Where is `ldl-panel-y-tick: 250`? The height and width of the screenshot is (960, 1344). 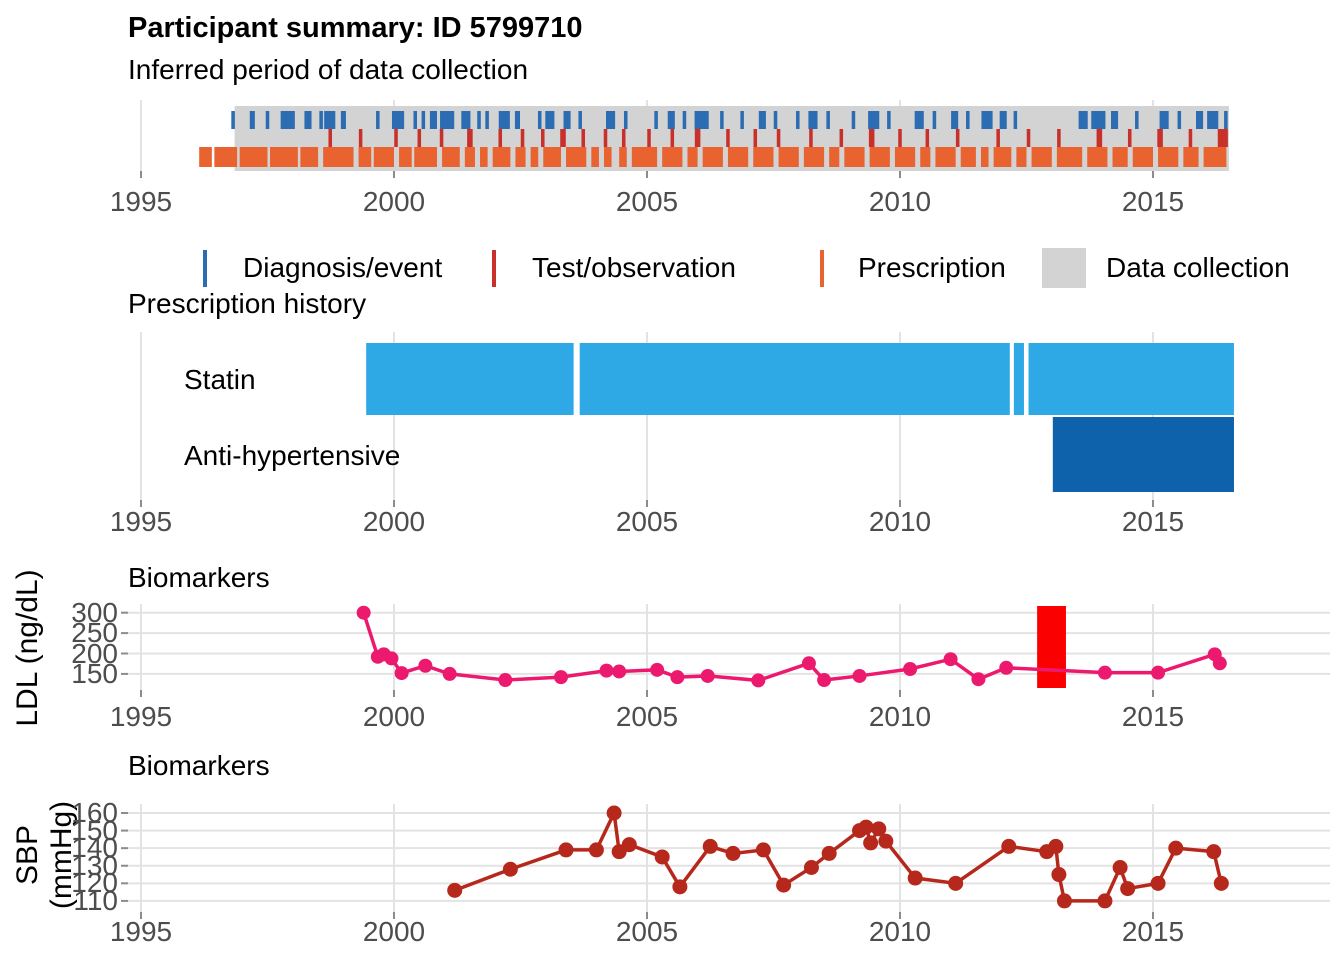
ldl-panel-y-tick: 250 is located at coordinates (94, 633).